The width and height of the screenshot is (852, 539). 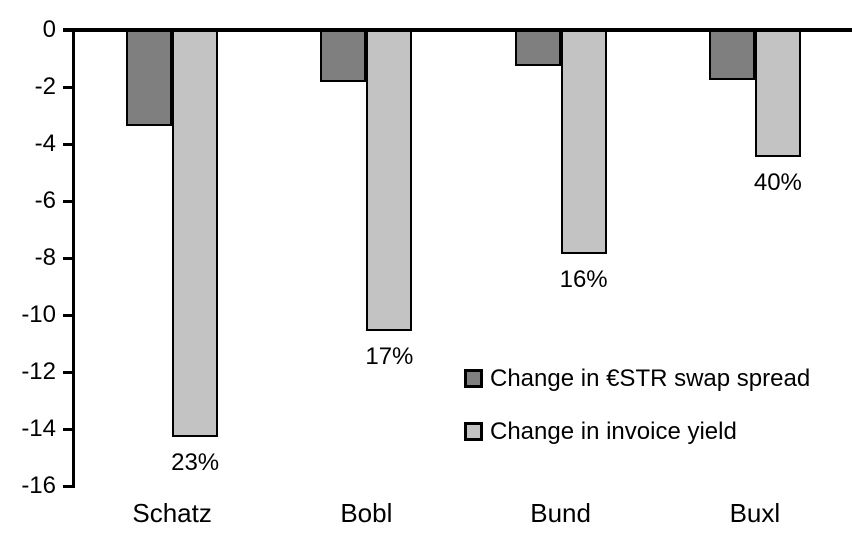 I want to click on bar-change-in-str-swap-spread-schatz, so click(x=149, y=78).